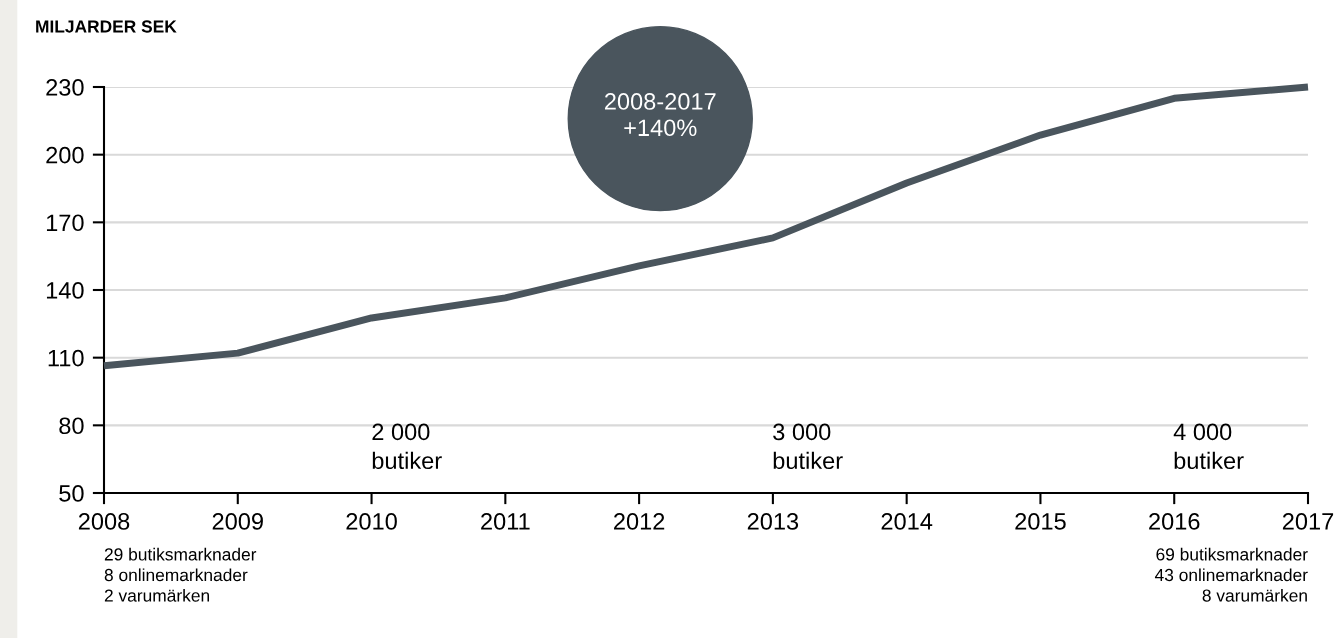 The image size is (1334, 638). Describe the element at coordinates (1308, 521) in the screenshot. I see `x-tick-label: 2017` at that location.